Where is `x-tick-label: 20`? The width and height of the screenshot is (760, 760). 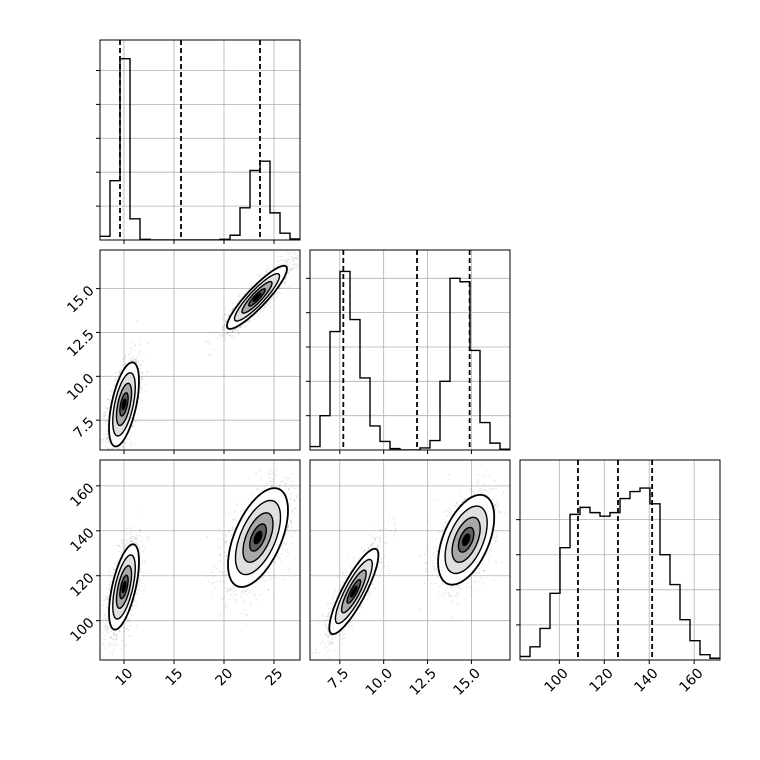
x-tick-label: 20 is located at coordinates (225, 677).